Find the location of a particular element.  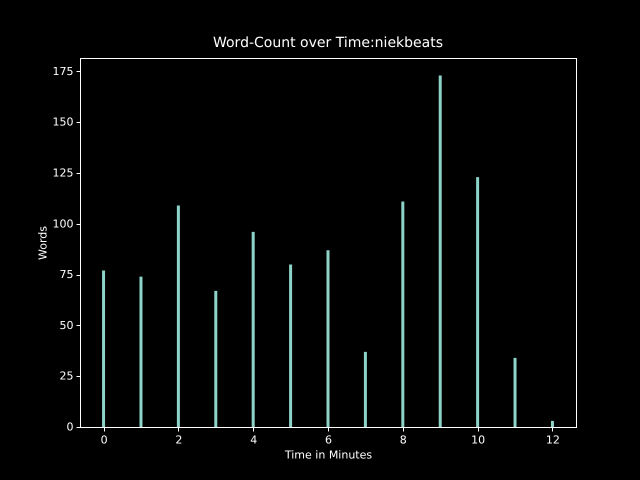

y-tick-label: 125 is located at coordinates (63, 173).